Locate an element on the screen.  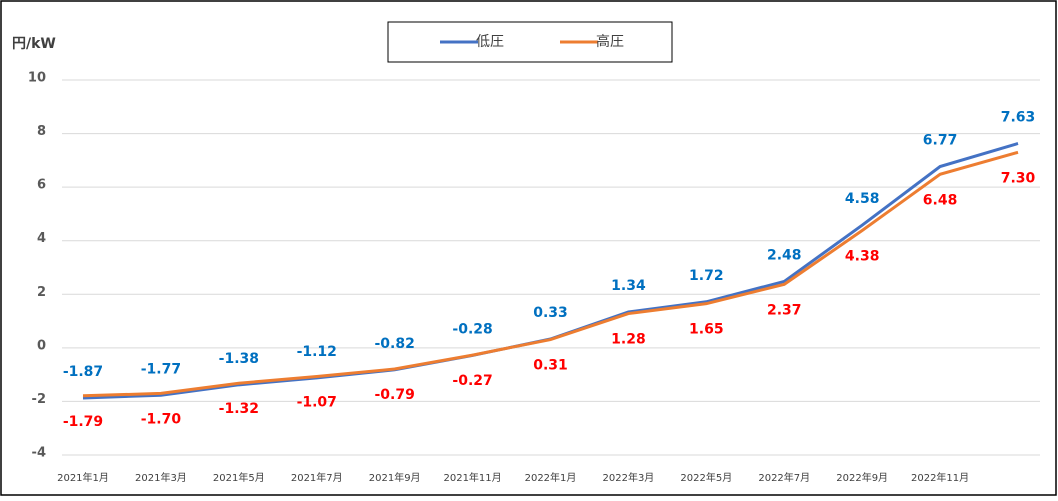
data-label: 4.38 is located at coordinates (862, 257).